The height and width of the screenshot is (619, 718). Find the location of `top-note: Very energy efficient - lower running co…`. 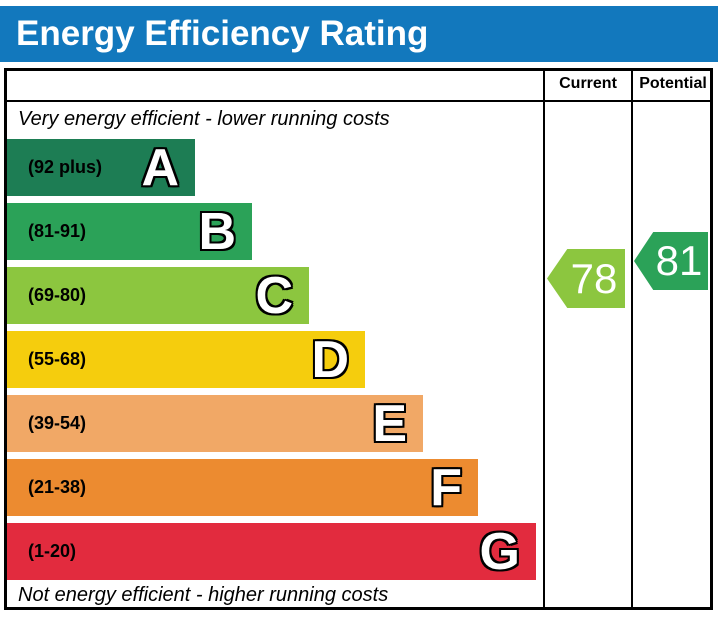

top-note: Very energy efficient - lower running co… is located at coordinates (204, 119).